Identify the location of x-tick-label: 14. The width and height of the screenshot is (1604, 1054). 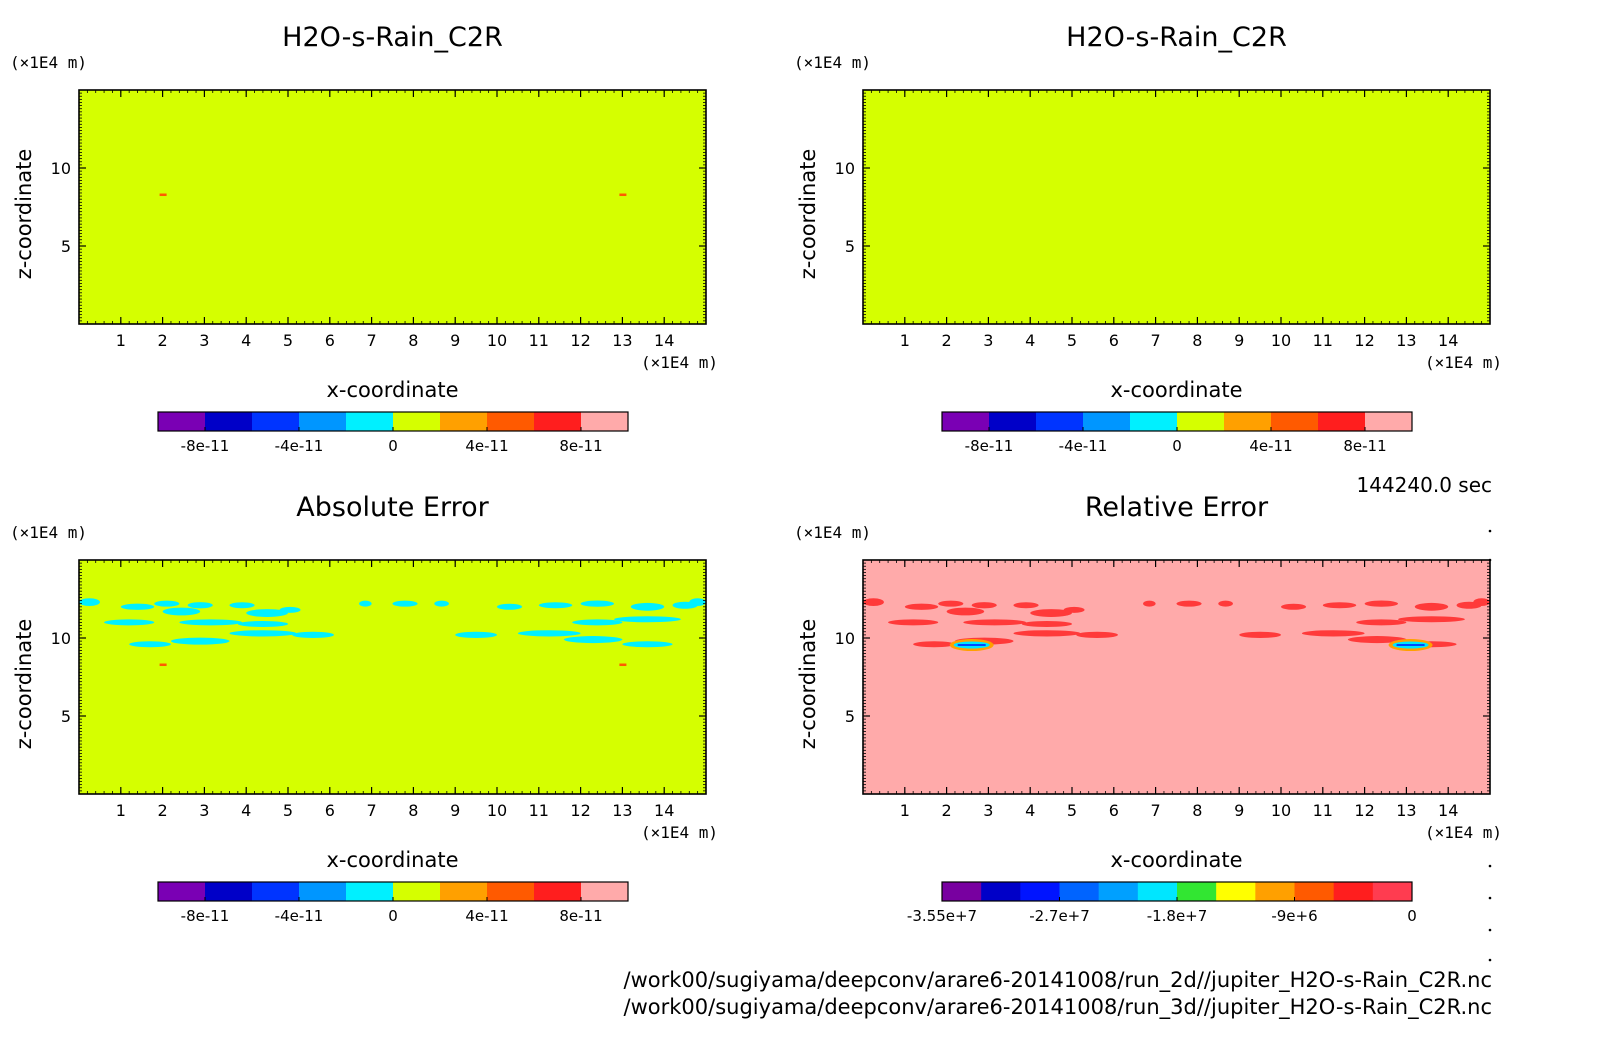
(1448, 810).